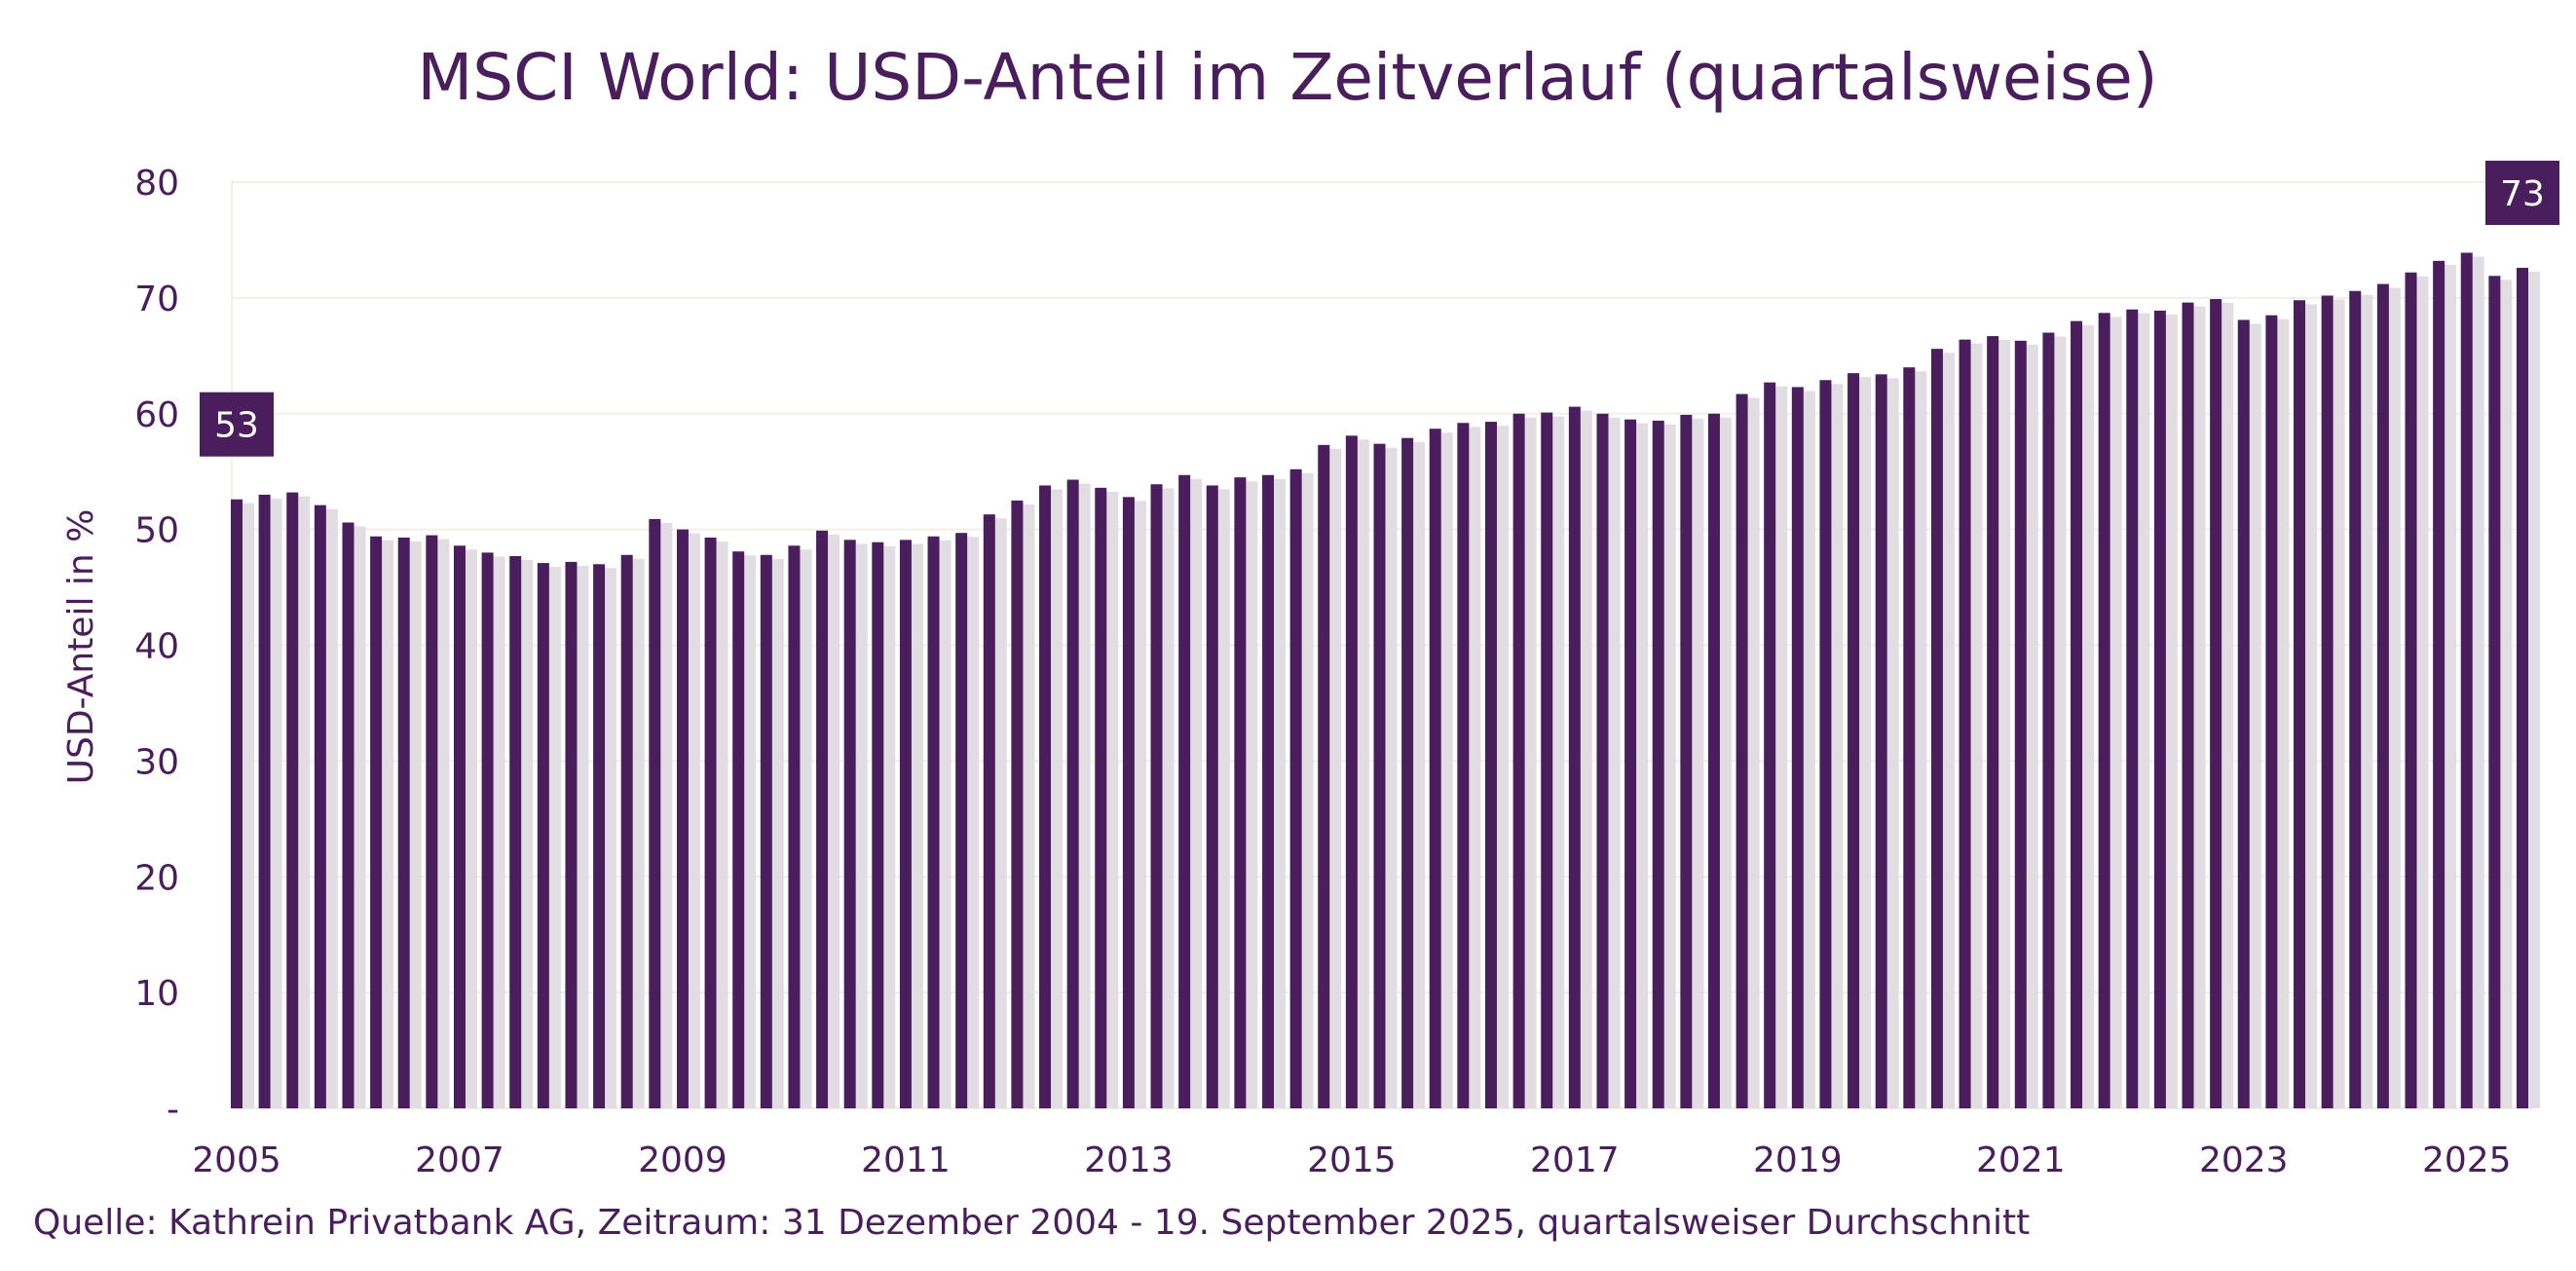 This screenshot has width=2576, height=1271. I want to click on bar-2017-Q1, so click(1574, 757).